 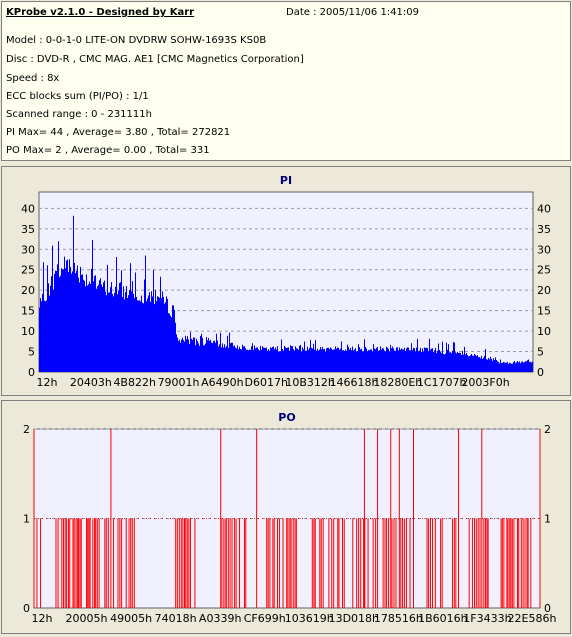 I want to click on y-tick-label-right: 20, so click(x=544, y=290).